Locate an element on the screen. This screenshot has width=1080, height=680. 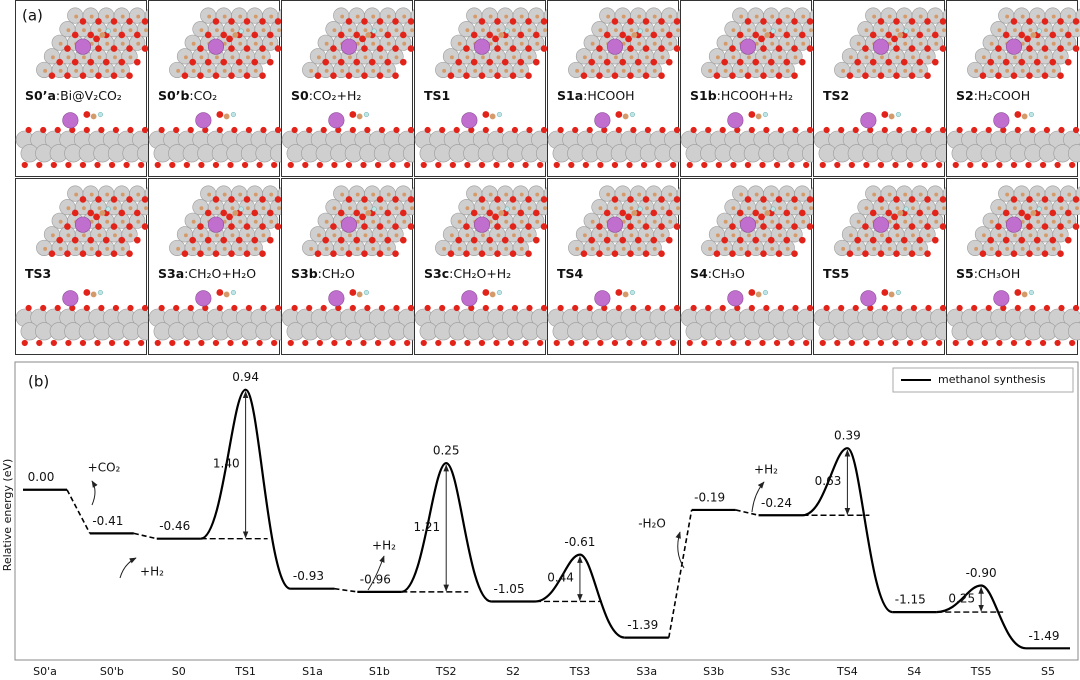
reaction-annotation: -H₂O is located at coordinates (652, 524).